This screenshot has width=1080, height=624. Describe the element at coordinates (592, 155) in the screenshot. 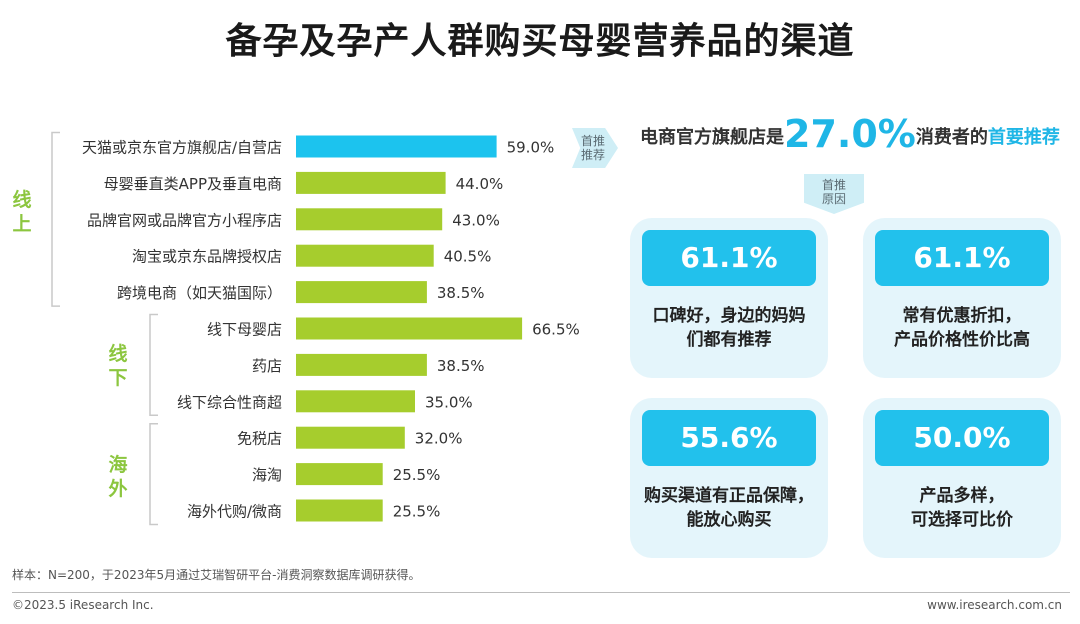

I see `arrow-tag-line2: 推荐` at that location.